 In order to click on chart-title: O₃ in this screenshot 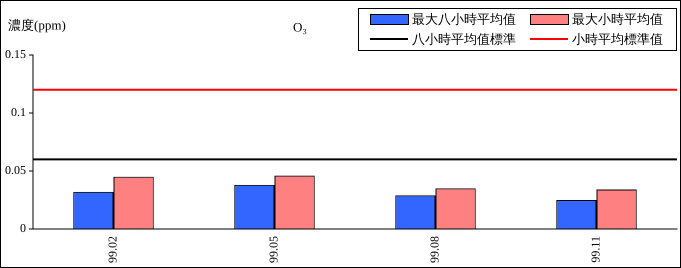, I will do `click(300, 26)`.